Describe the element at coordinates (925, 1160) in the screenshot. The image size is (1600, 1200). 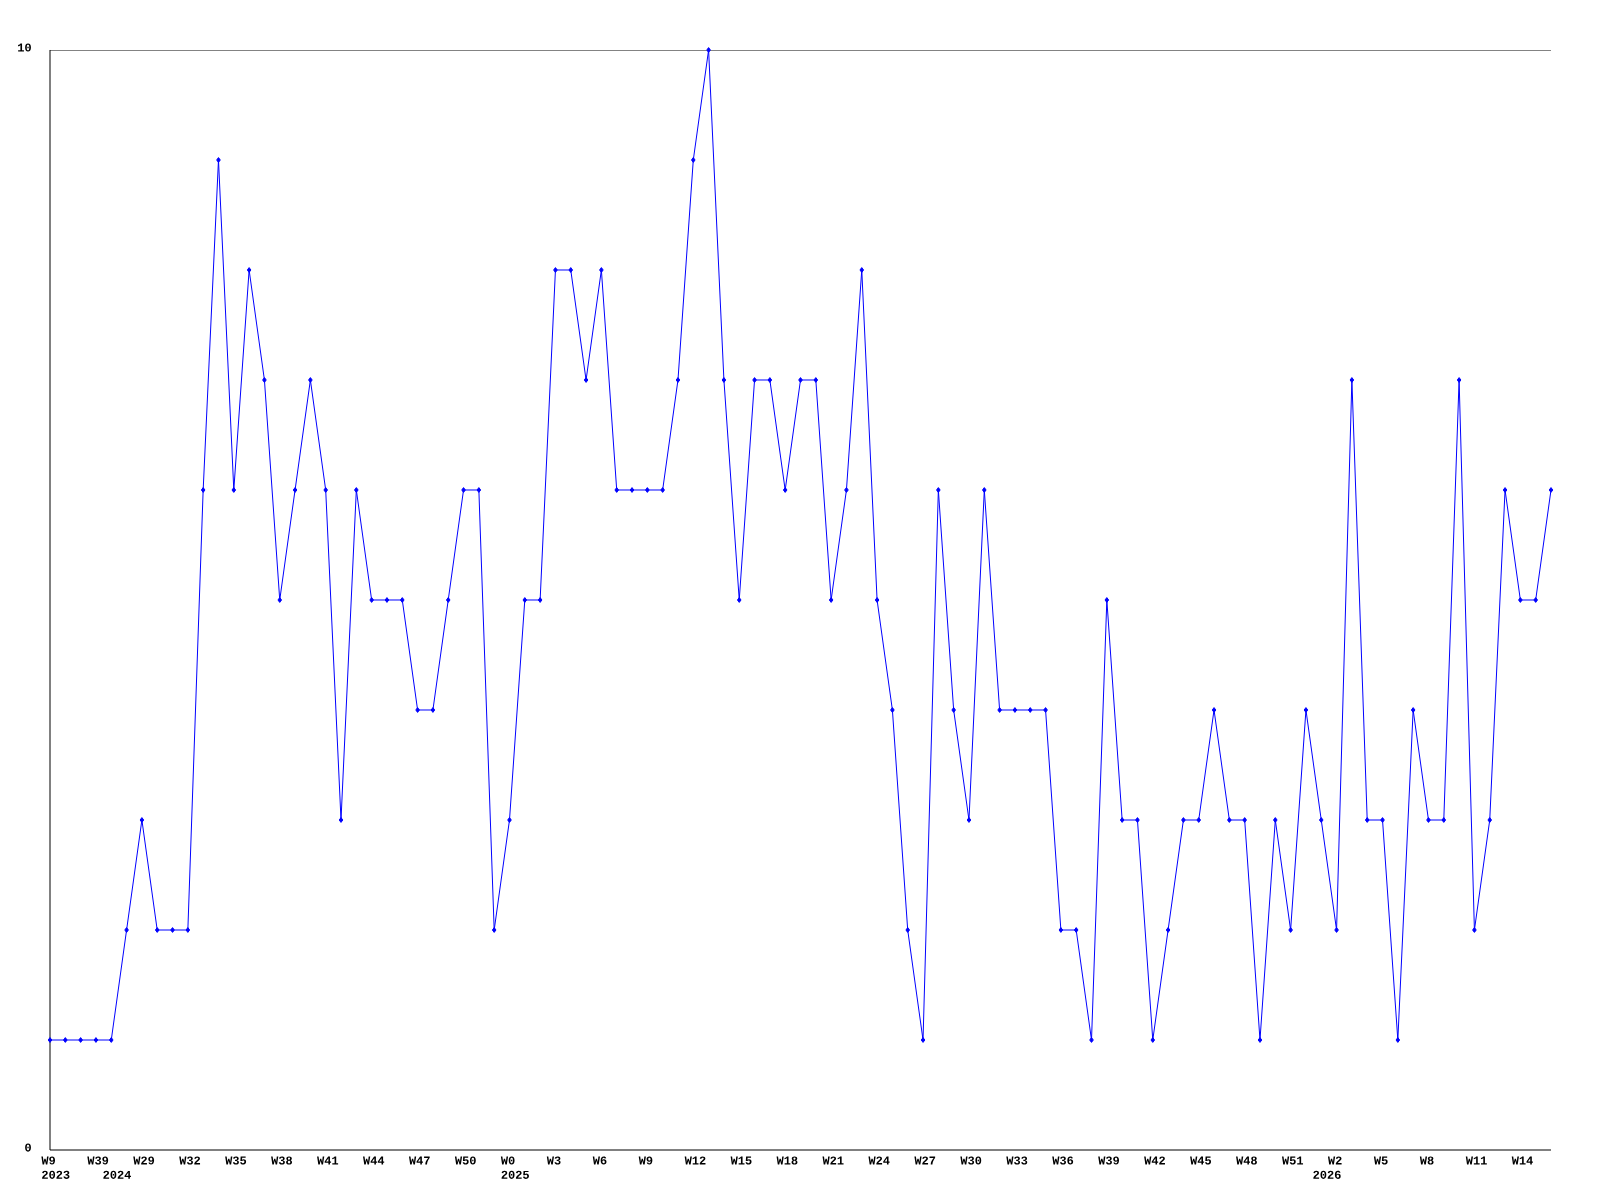
I see `x-tick-label: W27` at that location.